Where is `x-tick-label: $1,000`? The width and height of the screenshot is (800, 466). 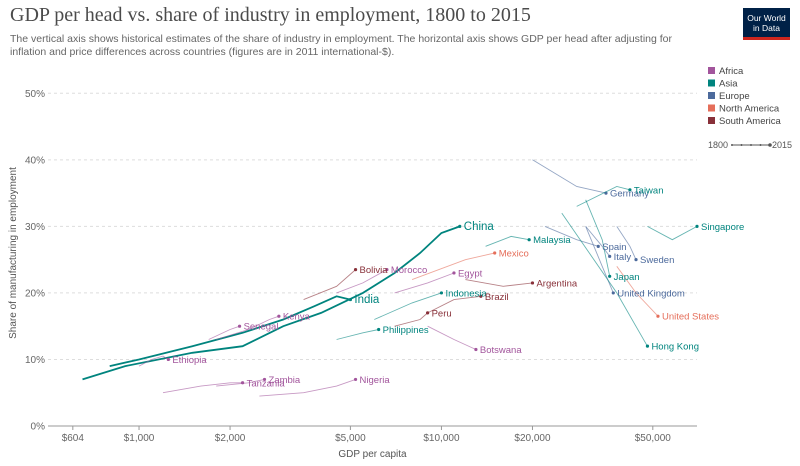 x-tick-label: $1,000 is located at coordinates (139, 438).